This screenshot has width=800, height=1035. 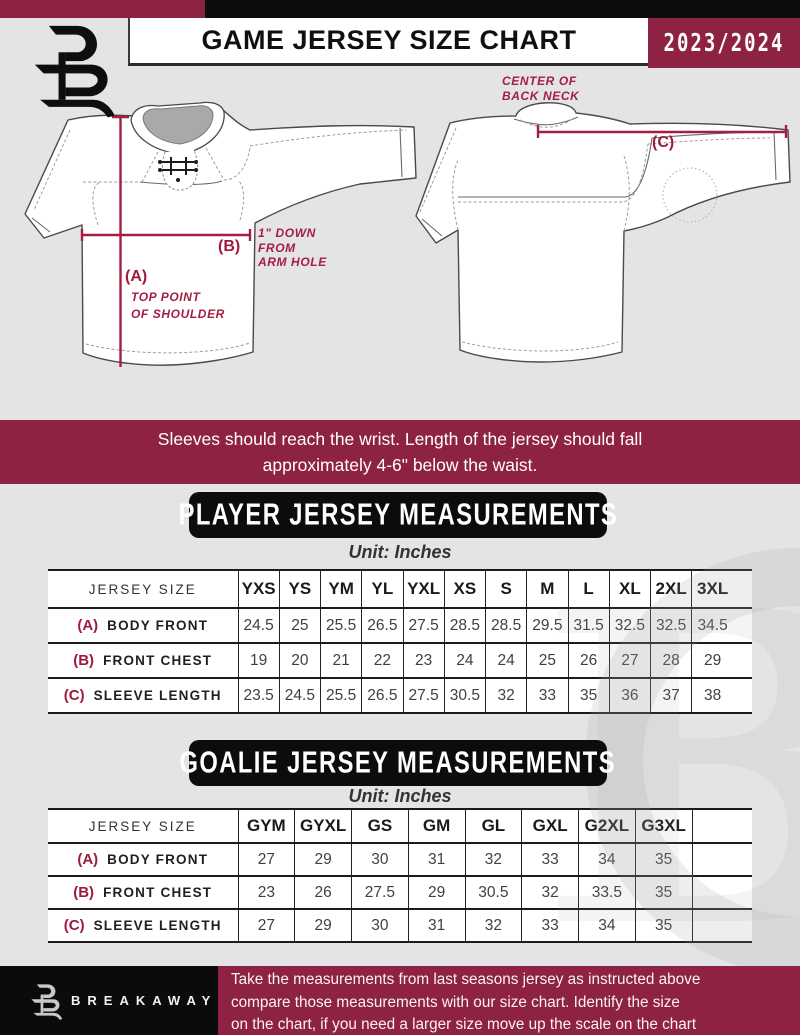 I want to click on footer-brand-block: BREAKAWAY, so click(x=109, y=1000).